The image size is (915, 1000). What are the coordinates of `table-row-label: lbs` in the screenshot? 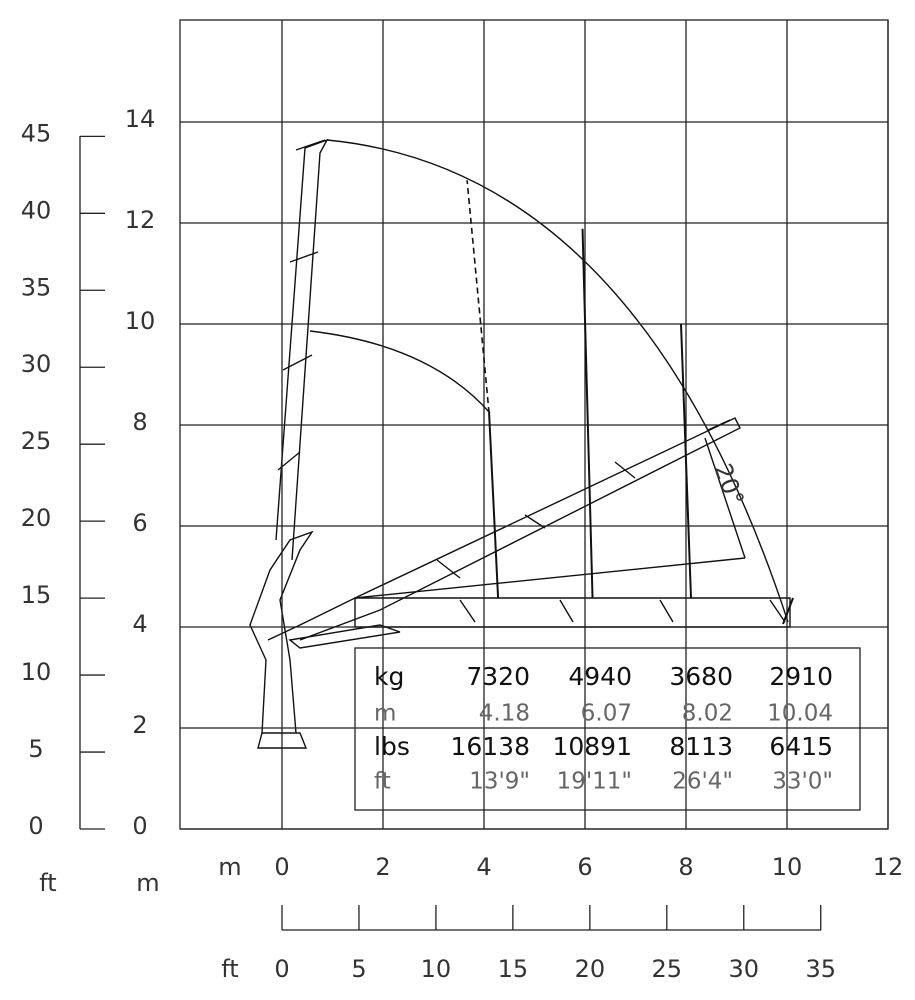 It's located at (392, 746).